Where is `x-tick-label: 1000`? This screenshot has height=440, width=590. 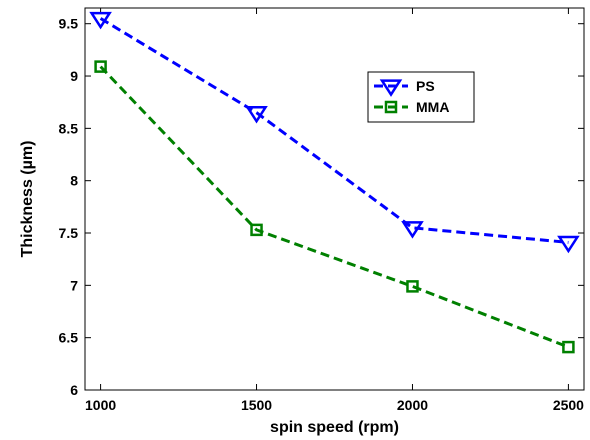 x-tick-label: 1000 is located at coordinates (100, 405).